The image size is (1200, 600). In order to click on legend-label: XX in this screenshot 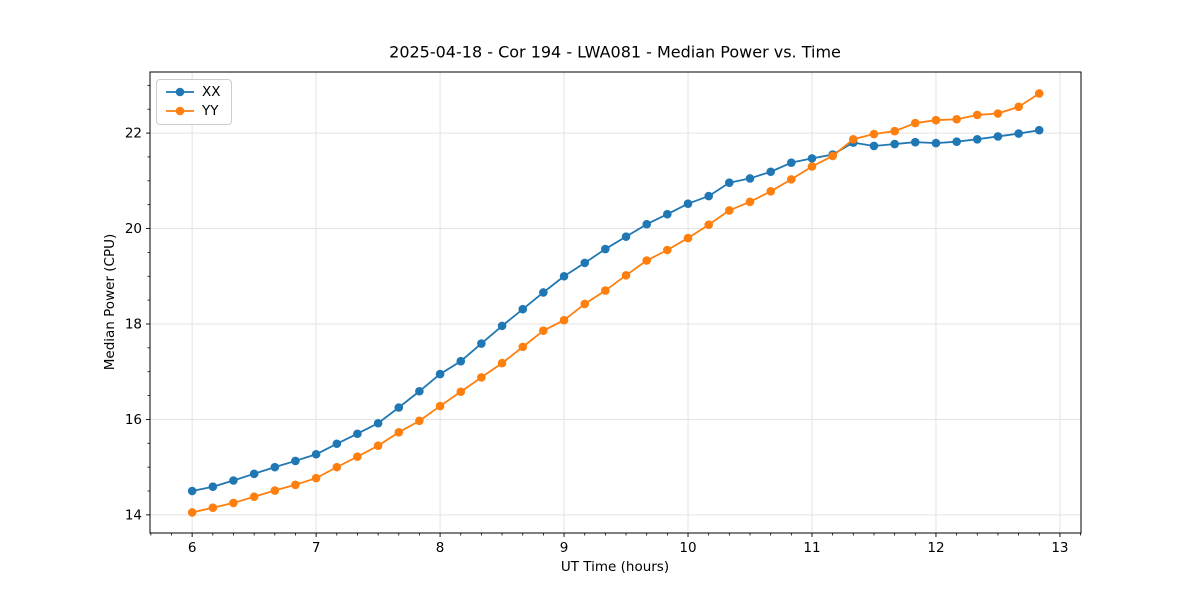, I will do `click(211, 92)`.